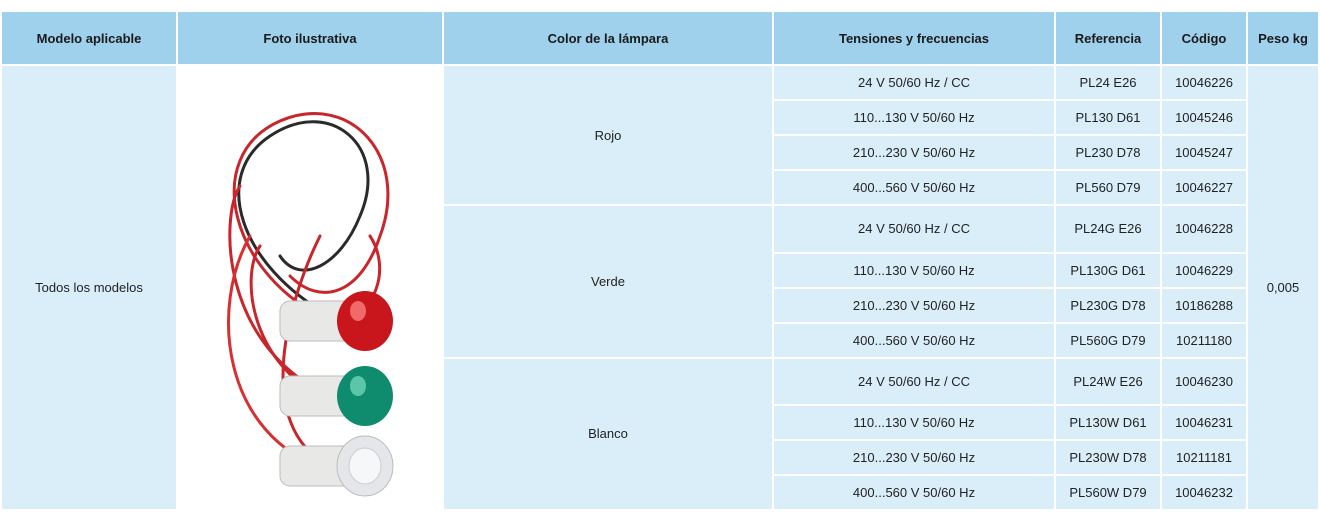 This screenshot has width=1320, height=518. I want to click on reference-cell: PL230W D78, so click(1108, 457).